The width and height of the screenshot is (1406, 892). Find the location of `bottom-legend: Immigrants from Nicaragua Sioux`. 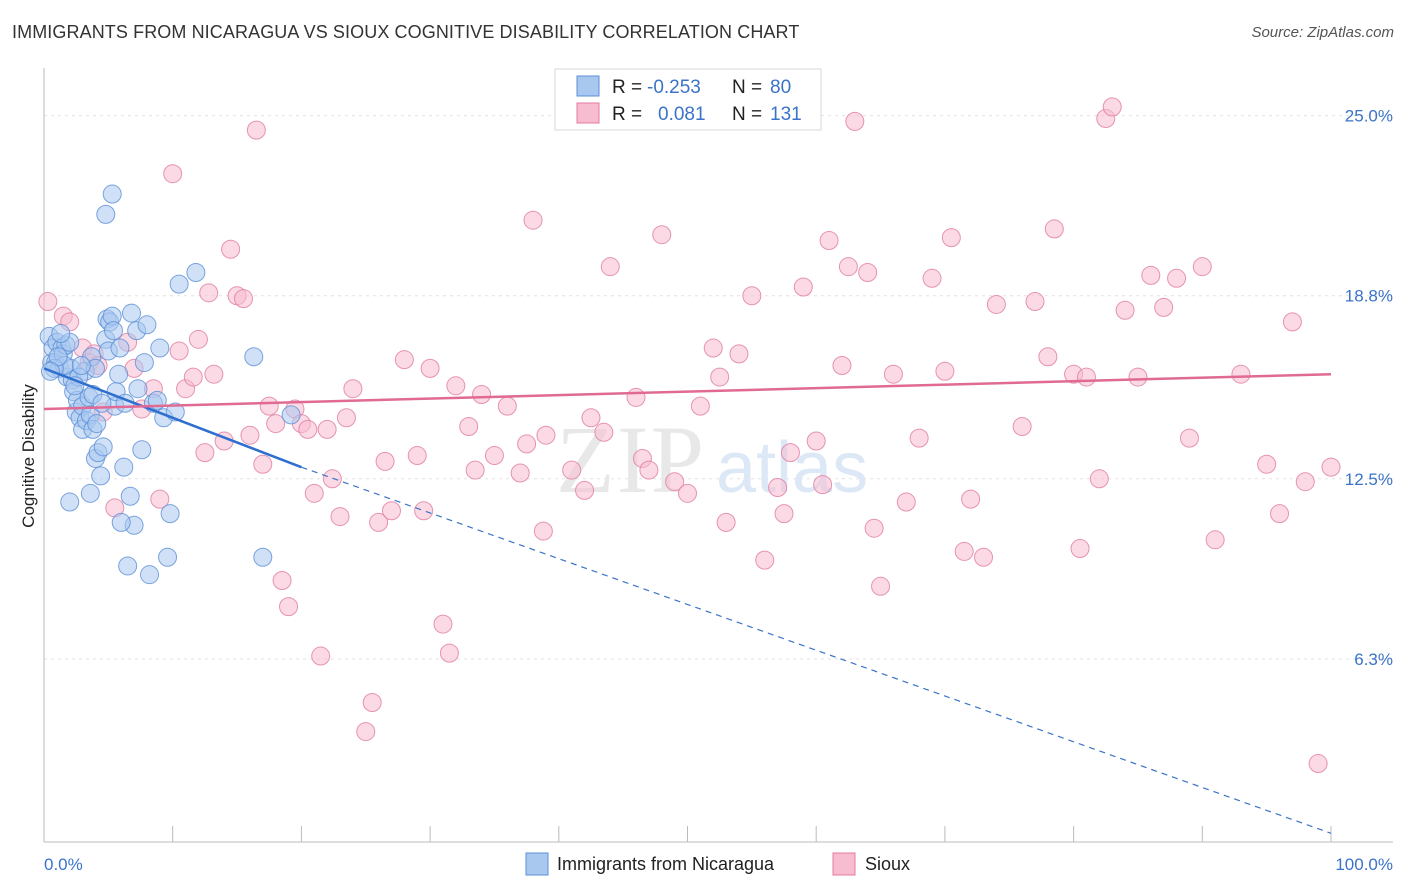

bottom-legend: Immigrants from Nicaragua Sioux is located at coordinates (717, 864).